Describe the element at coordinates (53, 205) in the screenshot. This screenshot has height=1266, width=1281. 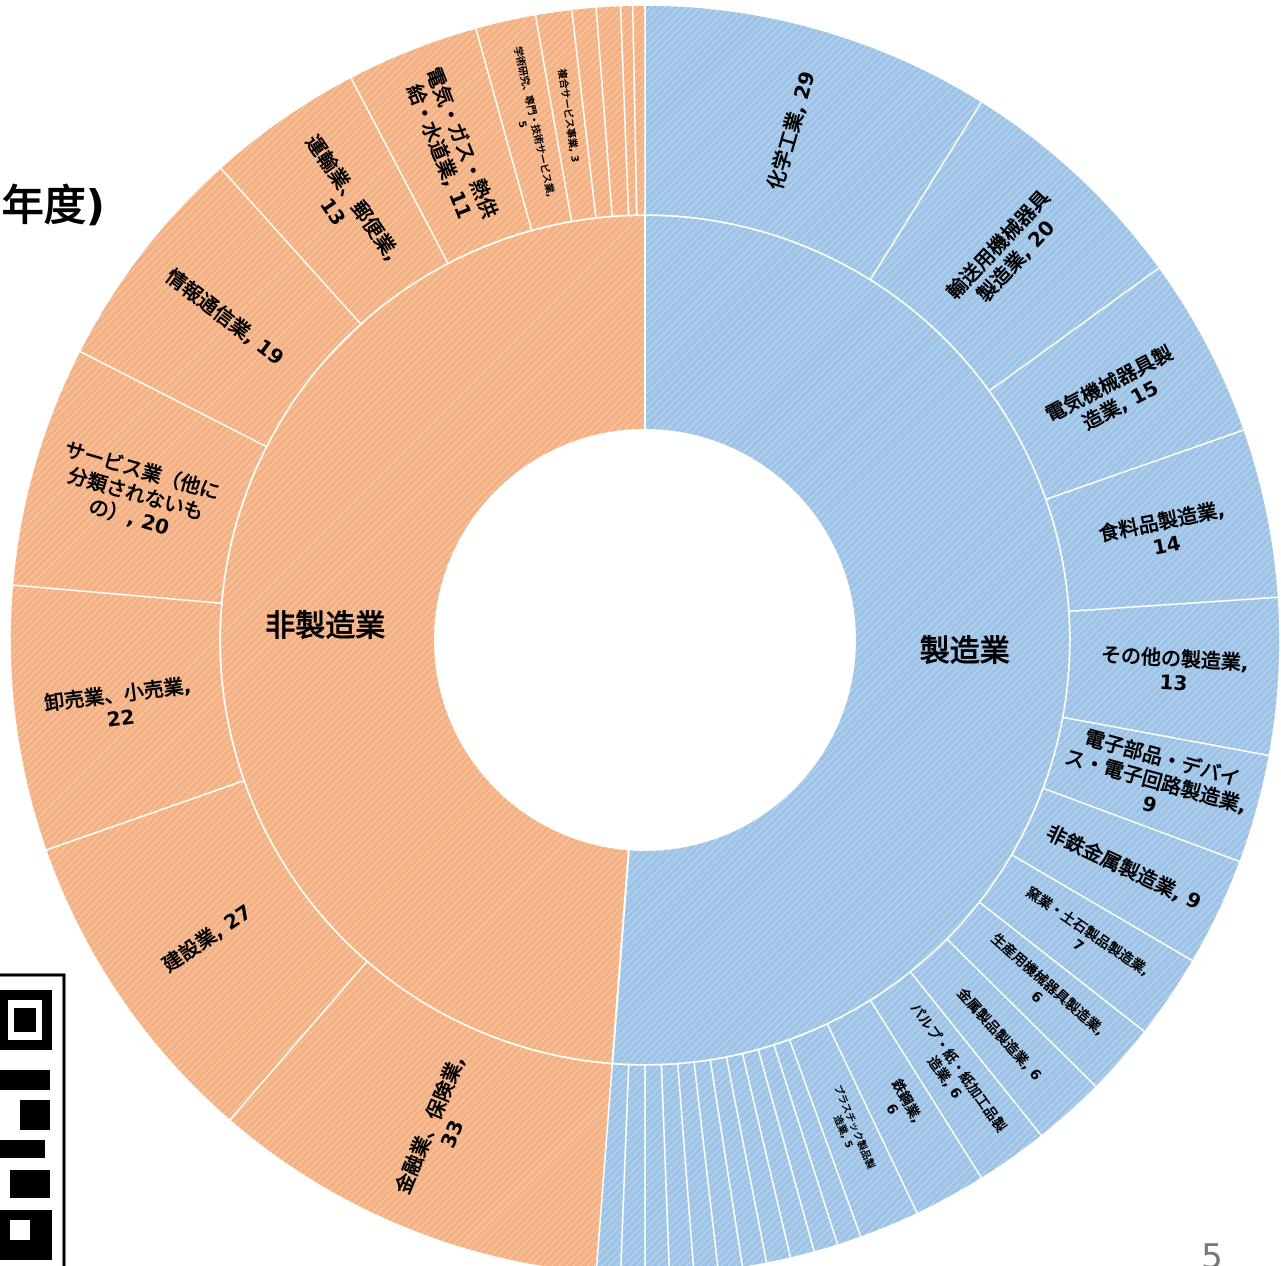
I see `chart-title: 年度)` at that location.